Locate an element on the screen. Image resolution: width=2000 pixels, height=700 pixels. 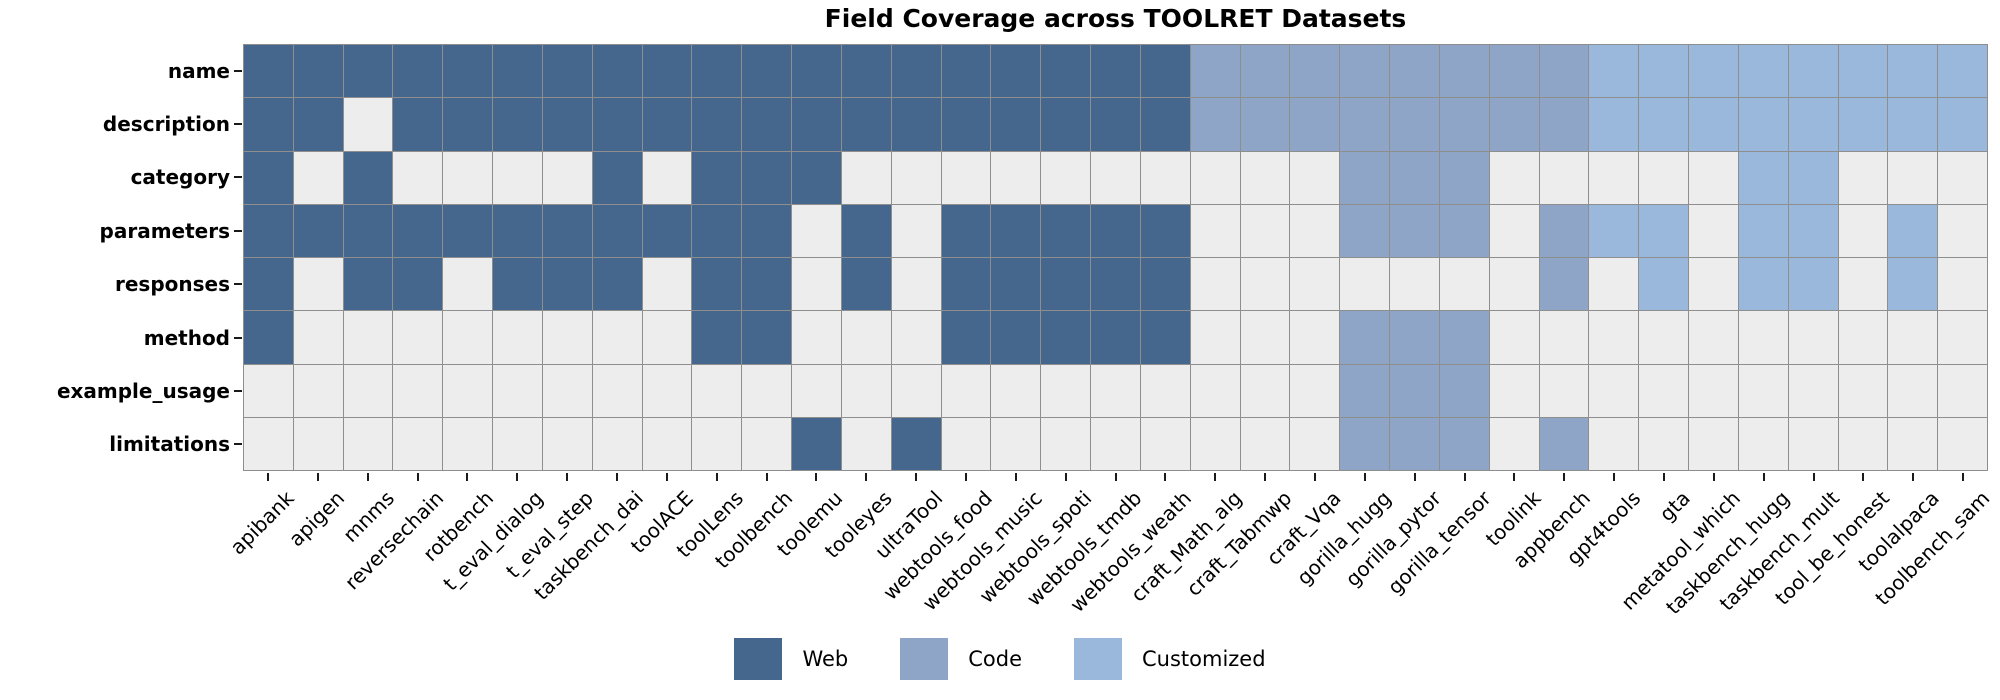
heatmap-cell-name-toolLens is located at coordinates (717, 71).